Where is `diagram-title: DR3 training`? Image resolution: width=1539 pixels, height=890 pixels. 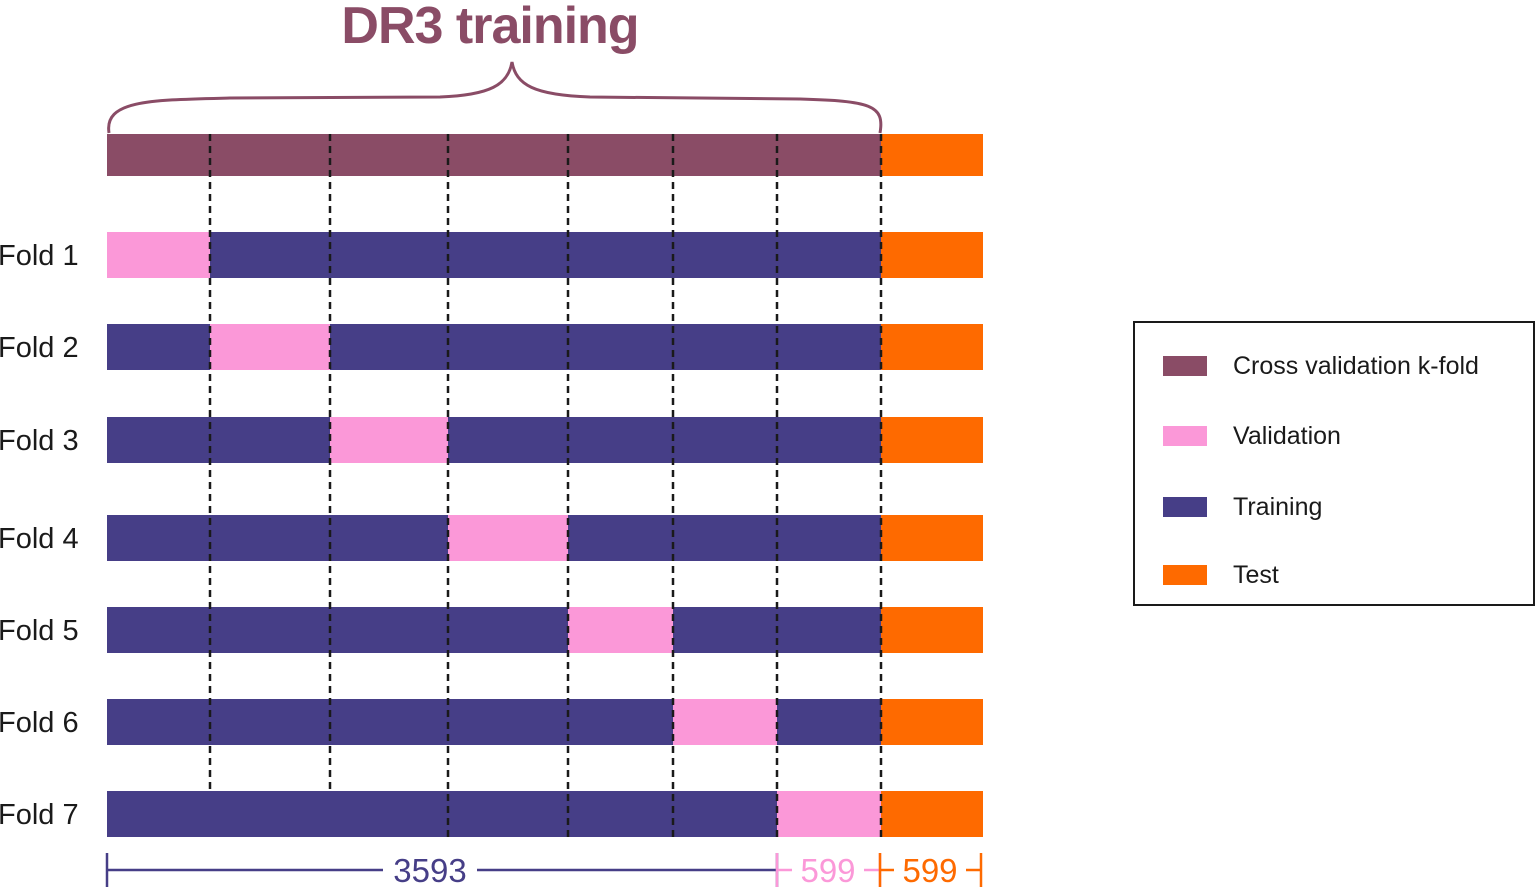 diagram-title: DR3 training is located at coordinates (489, 27).